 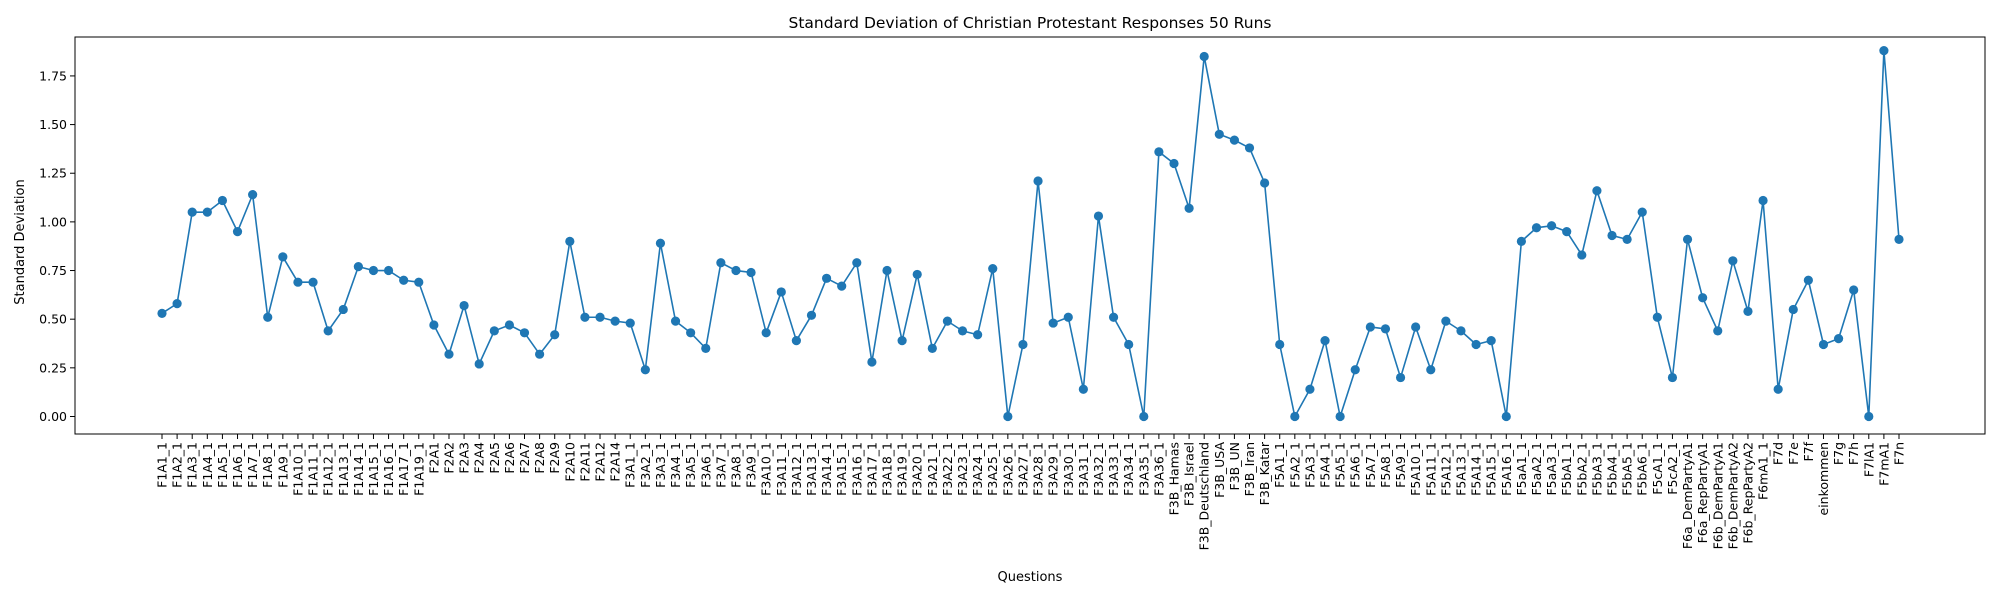 I want to click on x-tick-label: F7mA1, so click(x=1883, y=464).